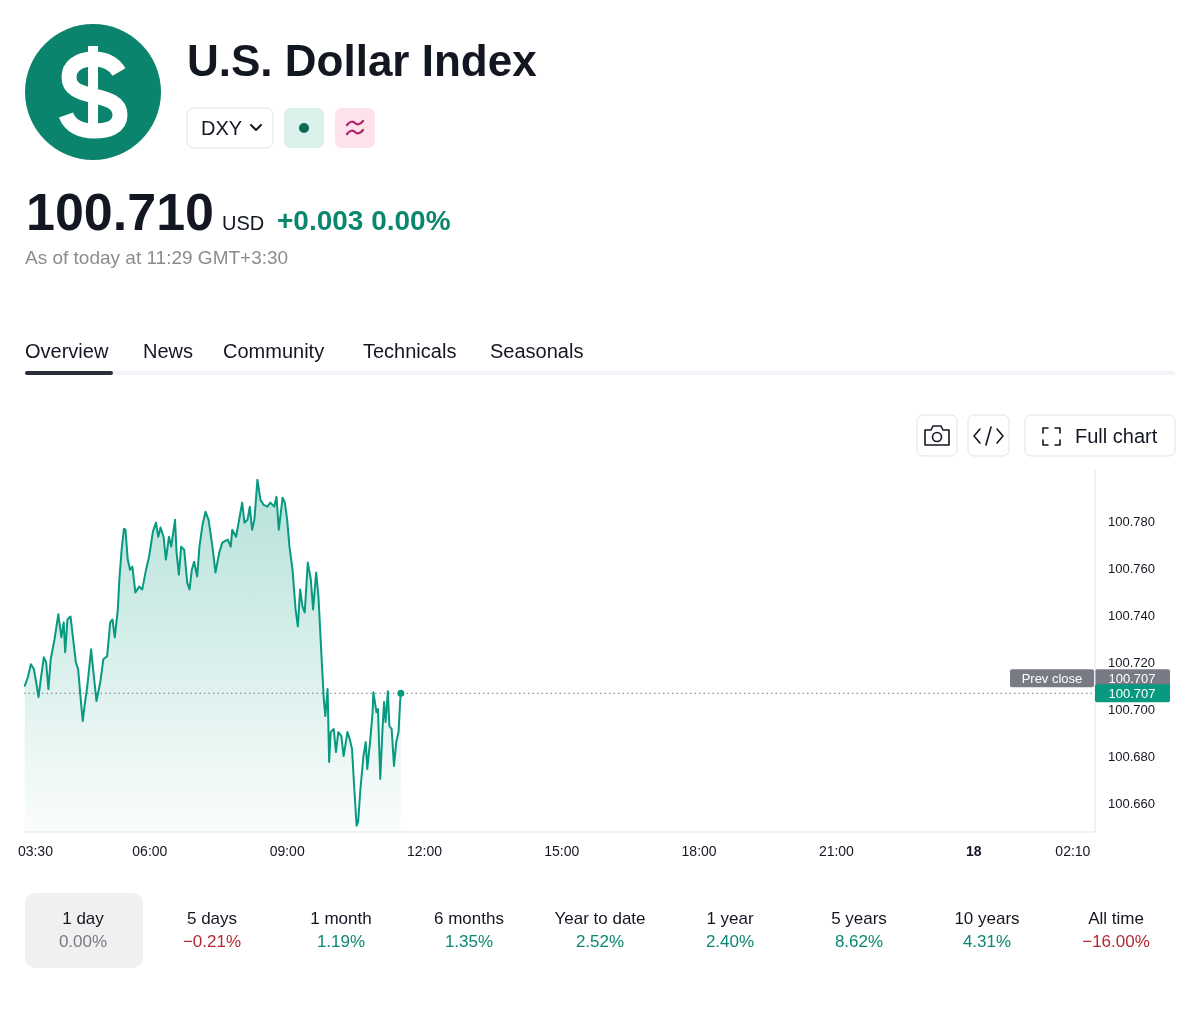  I want to click on text: −16.00%, so click(1116, 941).